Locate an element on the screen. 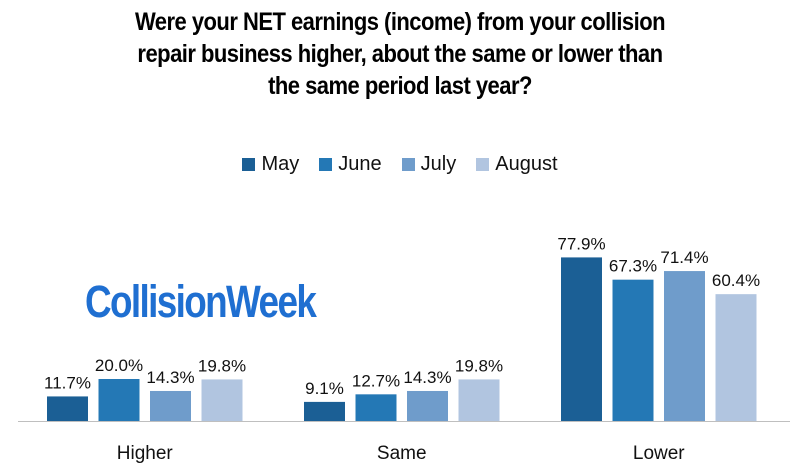 Image resolution: width=800 pixels, height=475 pixels. data-label-higher-august: 19.8% is located at coordinates (222, 365).